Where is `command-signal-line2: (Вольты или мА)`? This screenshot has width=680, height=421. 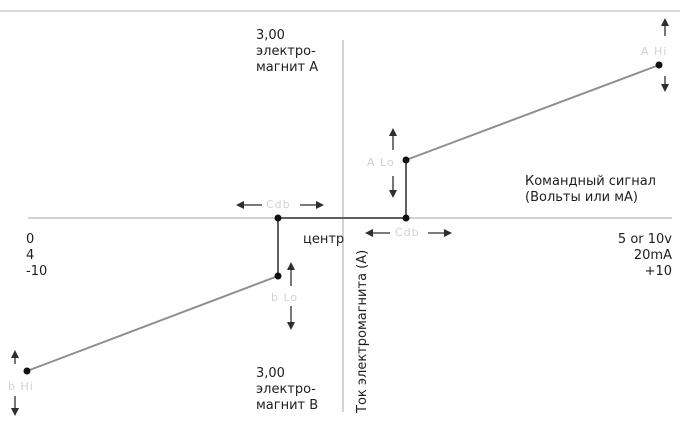
command-signal-line2: (Вольты или мА) is located at coordinates (581, 197).